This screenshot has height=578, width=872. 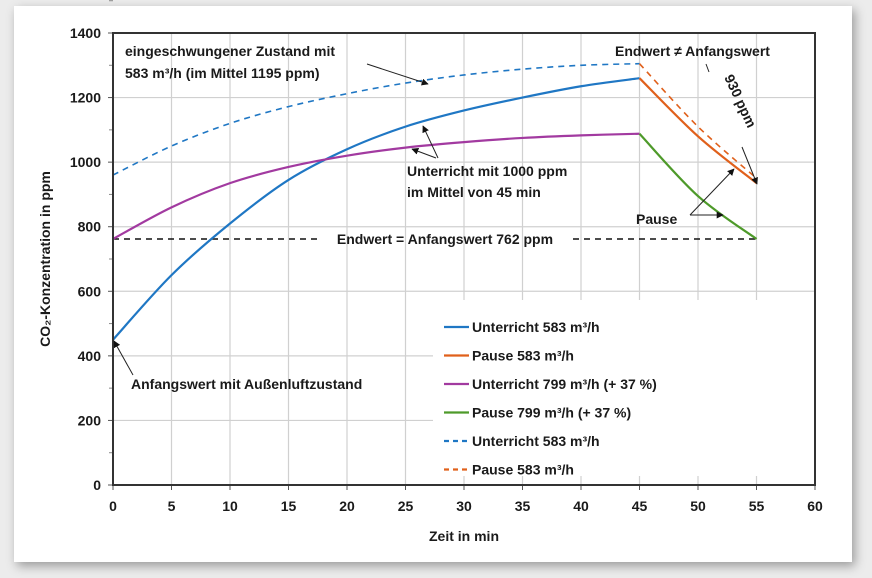 What do you see at coordinates (523, 506) in the screenshot?
I see `x-tick-label: 35` at bounding box center [523, 506].